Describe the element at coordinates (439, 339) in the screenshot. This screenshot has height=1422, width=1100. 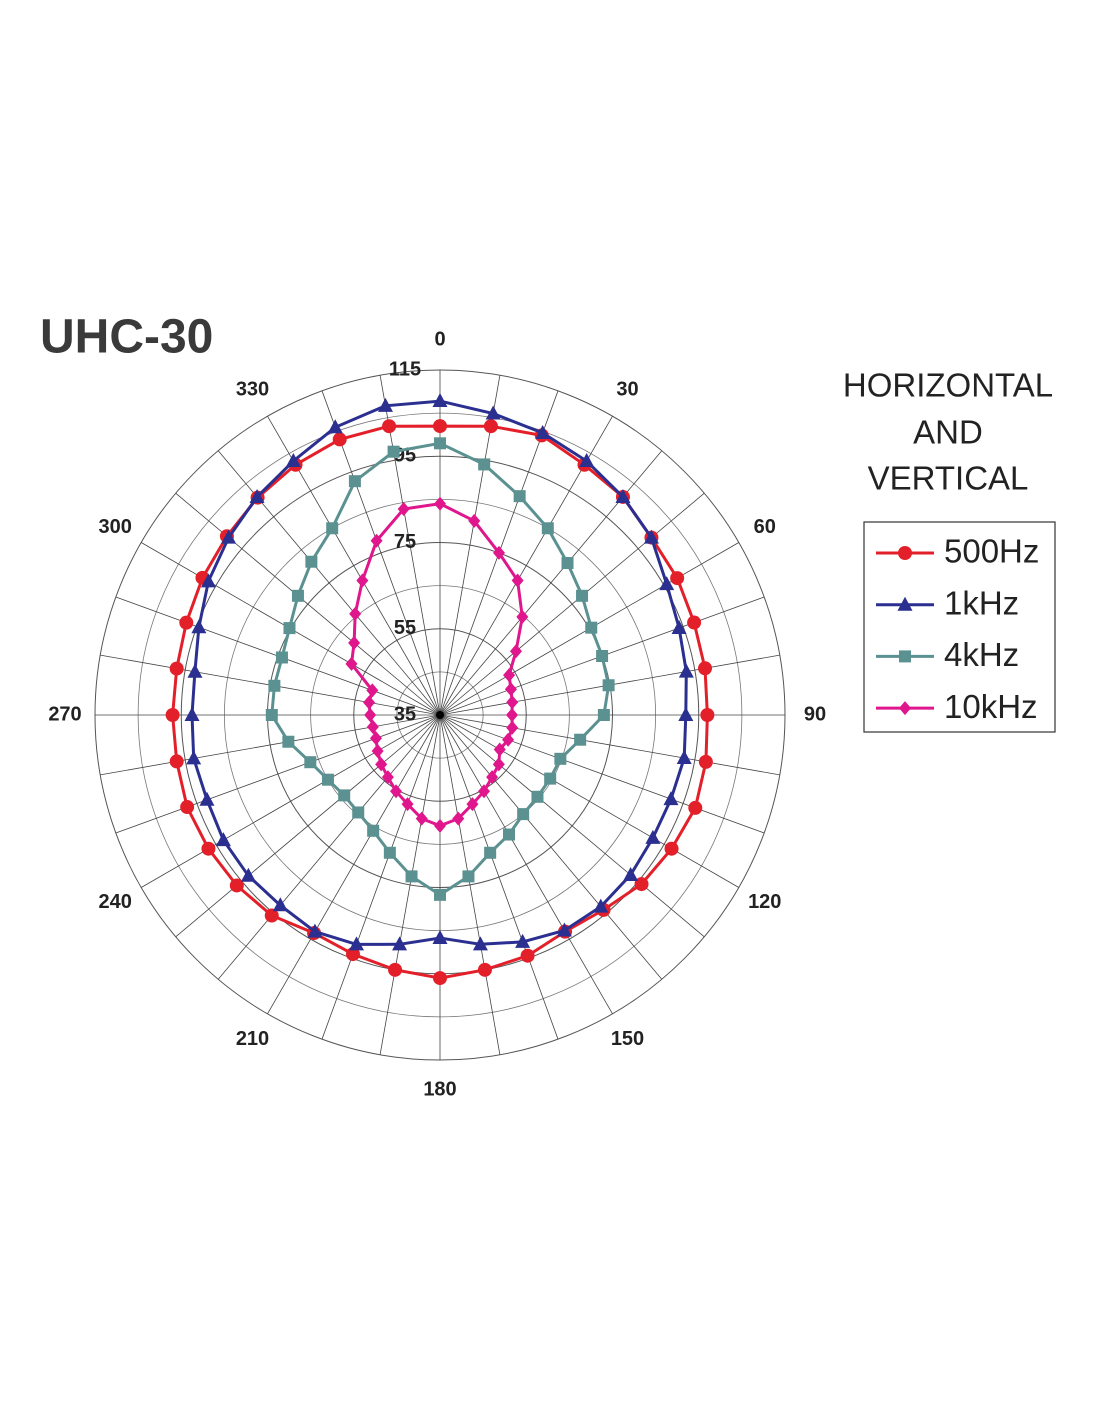
I see `theta-tick-label: 0` at that location.